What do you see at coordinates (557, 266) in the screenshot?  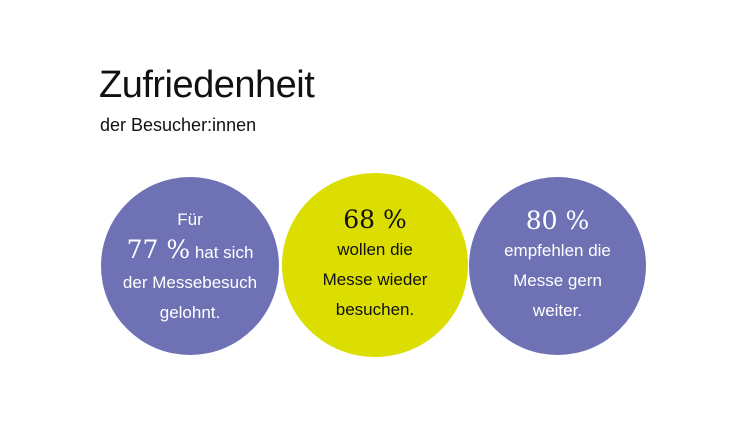 I see `stat-circle-recommend: 80 % empfehlen die Messe gern weiter.` at bounding box center [557, 266].